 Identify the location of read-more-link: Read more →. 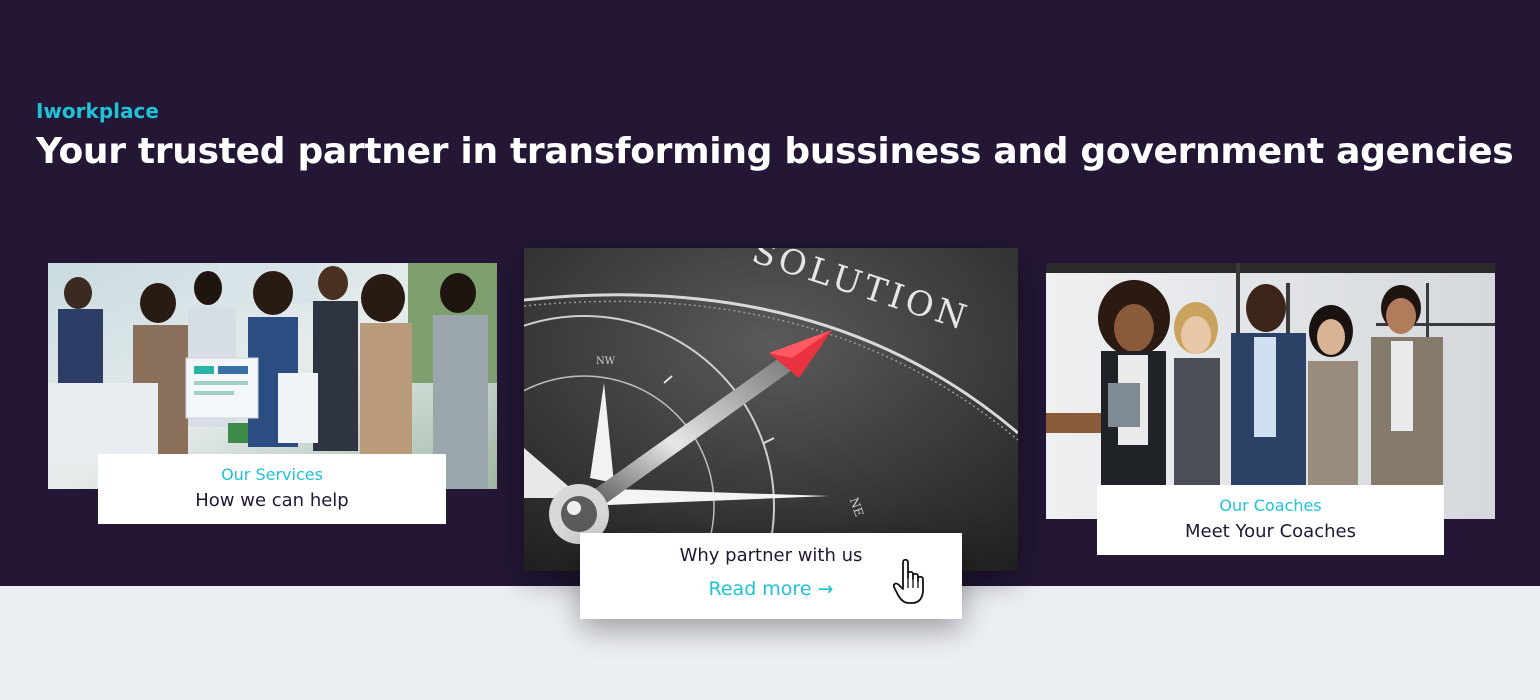
(771, 589).